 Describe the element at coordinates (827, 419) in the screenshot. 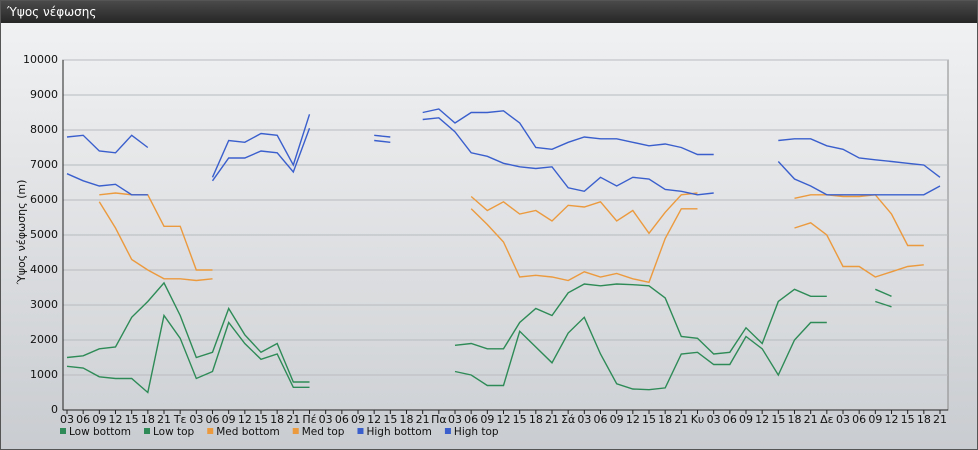

I see `x-tick-label: Δε` at that location.